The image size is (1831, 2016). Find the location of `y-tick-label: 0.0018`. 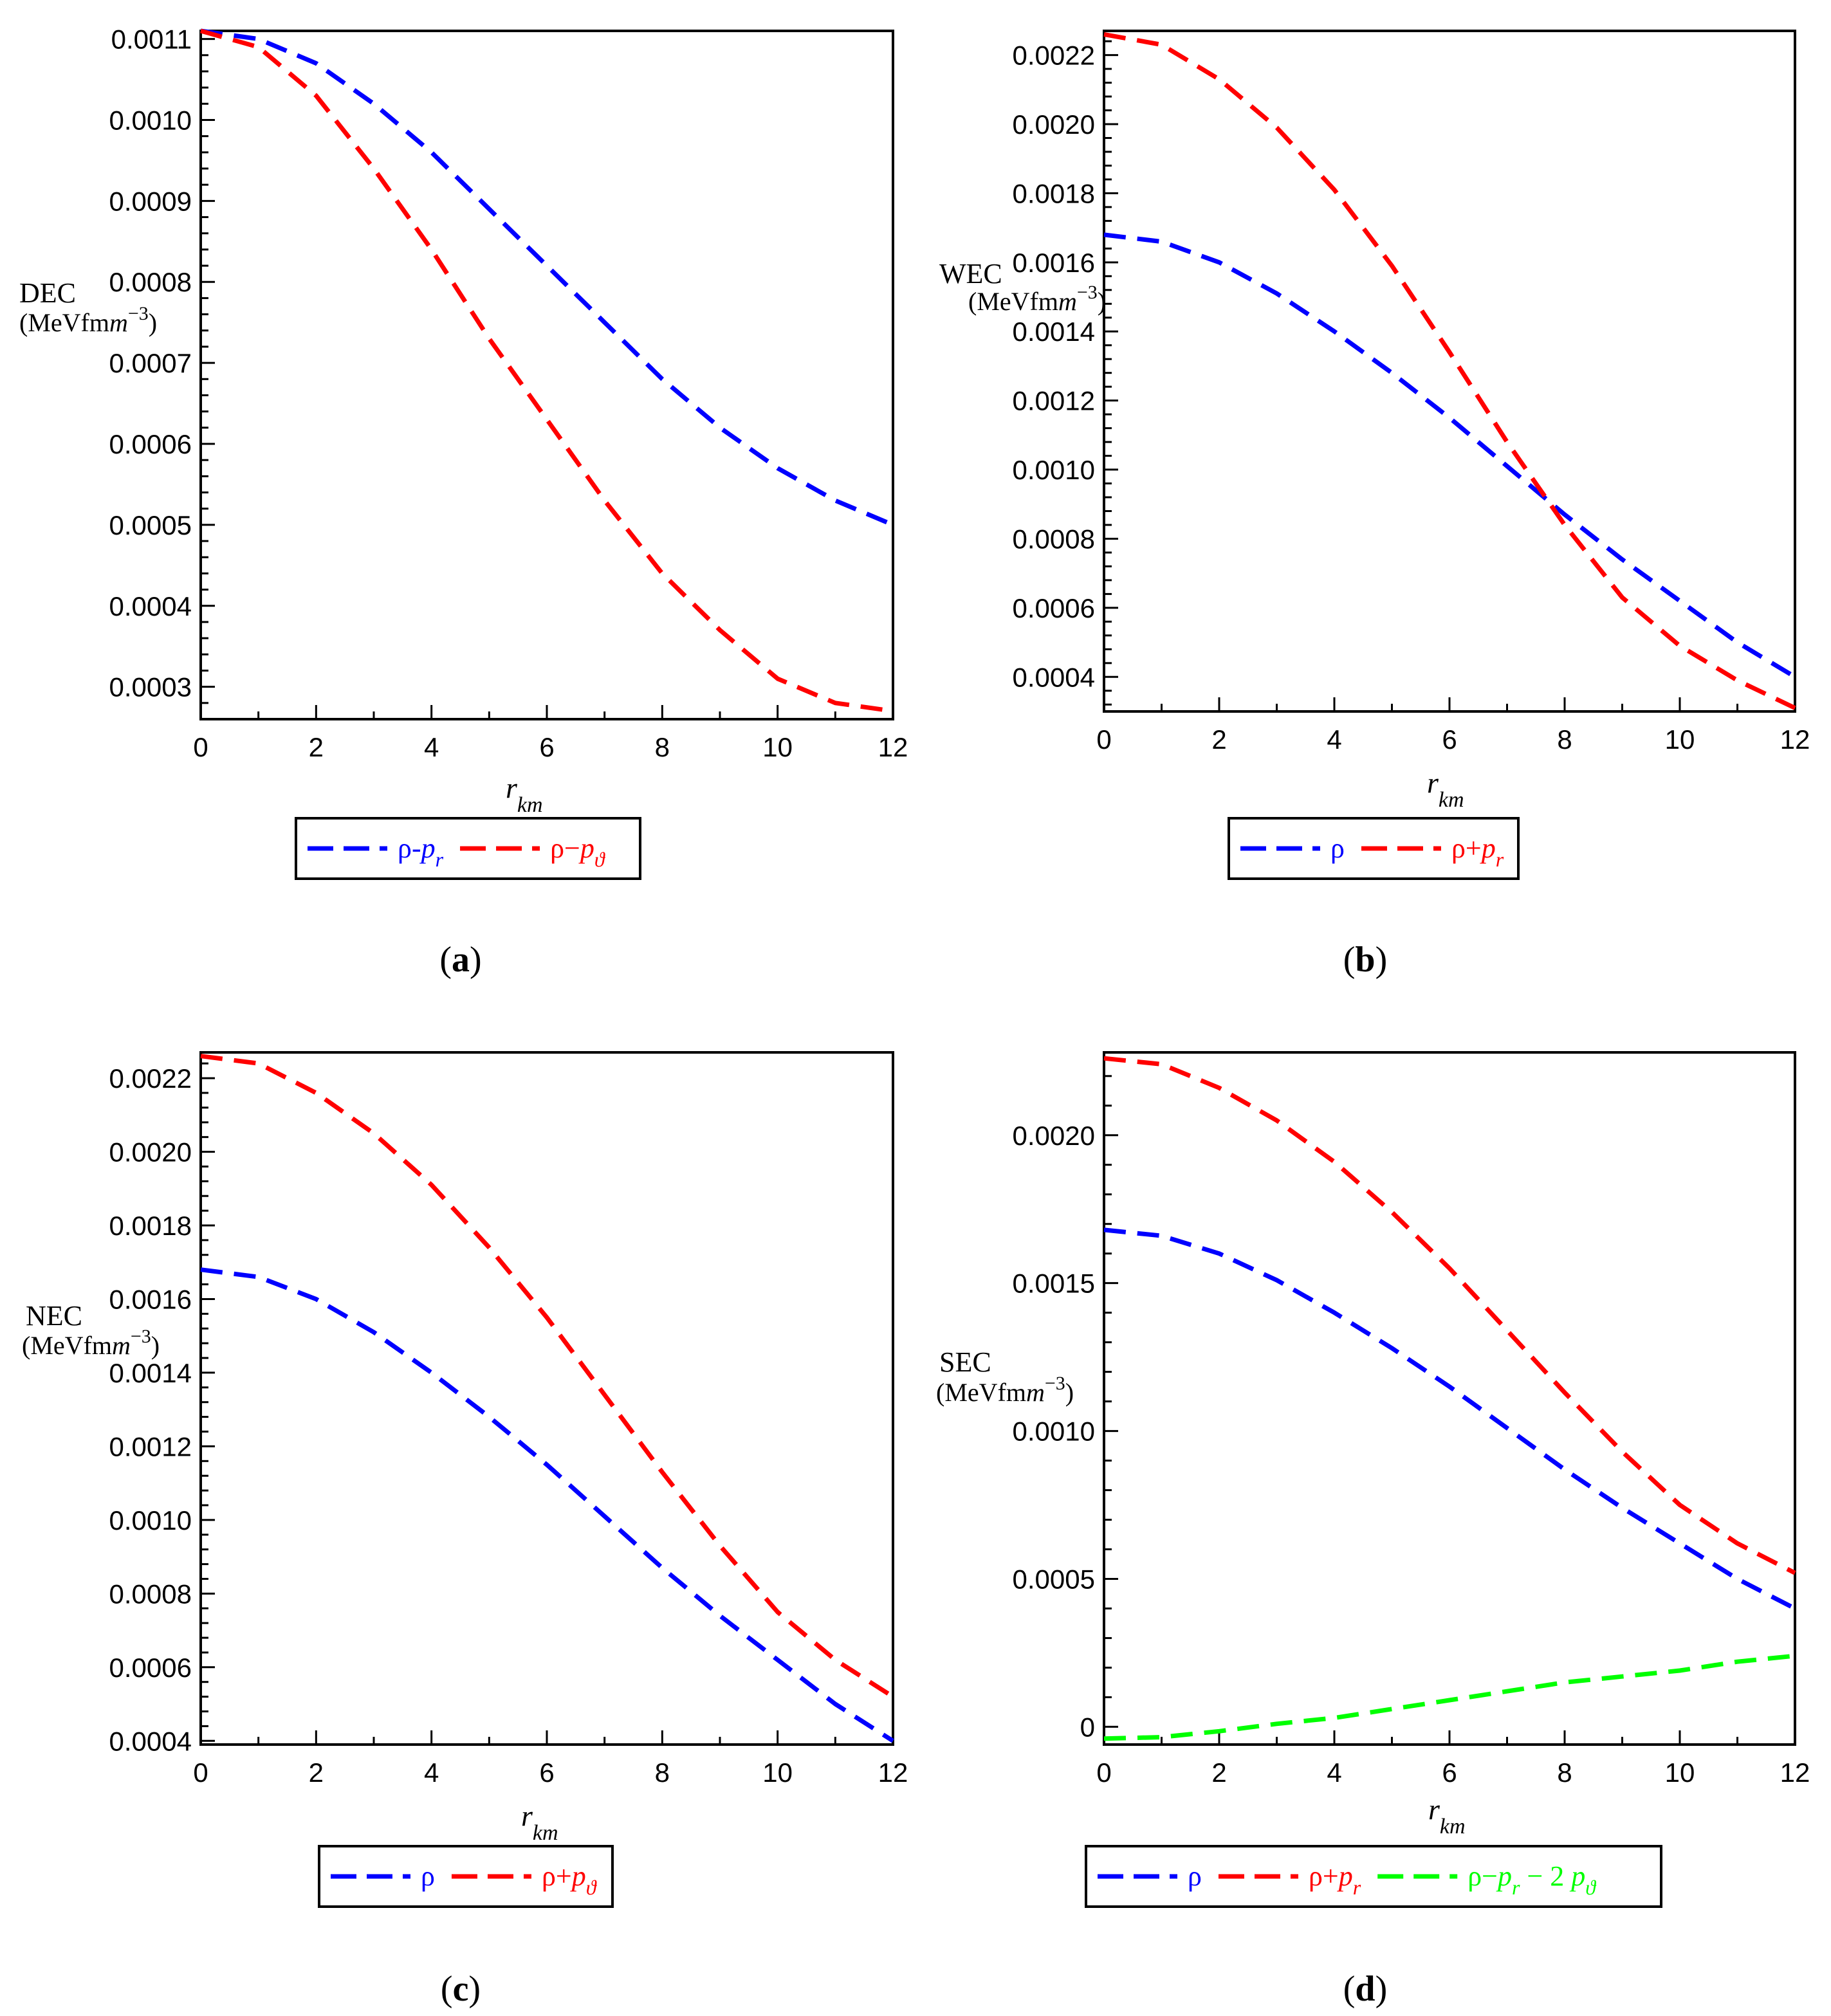

y-tick-label: 0.0018 is located at coordinates (1054, 193).